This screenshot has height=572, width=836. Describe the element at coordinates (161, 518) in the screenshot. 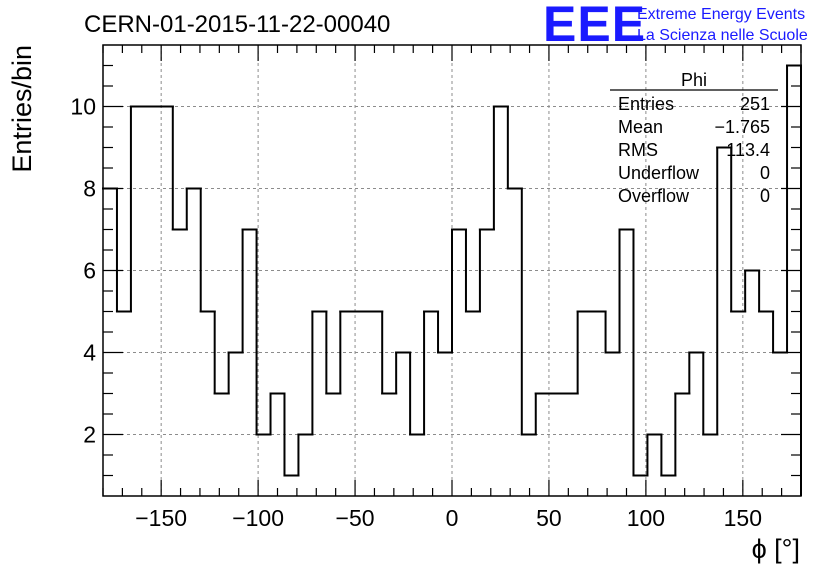

I see `x-tick-label: −150` at that location.